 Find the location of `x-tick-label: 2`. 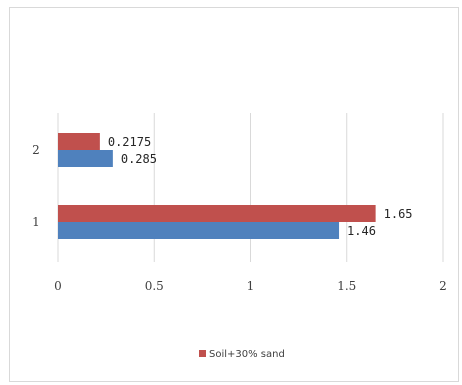

x-tick-label: 2 is located at coordinates (443, 286).